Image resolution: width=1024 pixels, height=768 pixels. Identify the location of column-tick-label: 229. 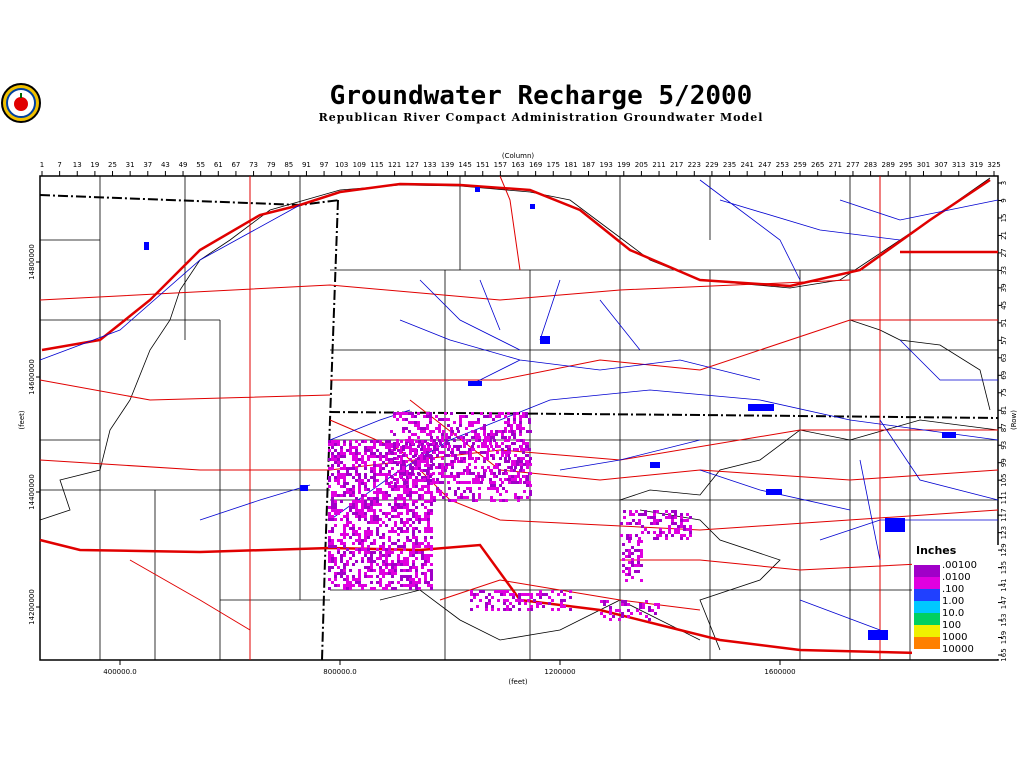
(711, 165).